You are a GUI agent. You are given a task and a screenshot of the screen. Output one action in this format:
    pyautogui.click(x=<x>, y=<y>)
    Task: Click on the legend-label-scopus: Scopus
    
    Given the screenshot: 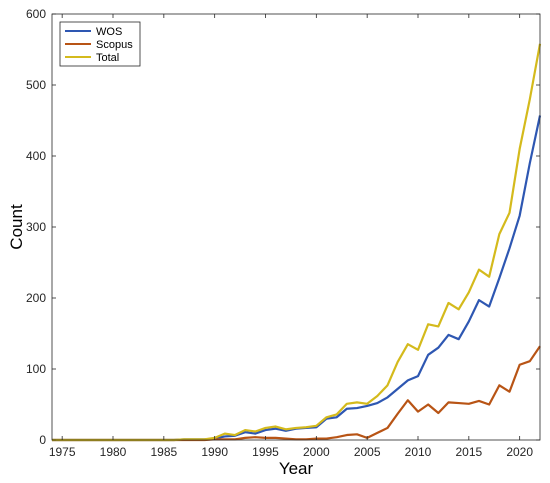 What is the action you would take?
    pyautogui.click(x=114, y=45)
    